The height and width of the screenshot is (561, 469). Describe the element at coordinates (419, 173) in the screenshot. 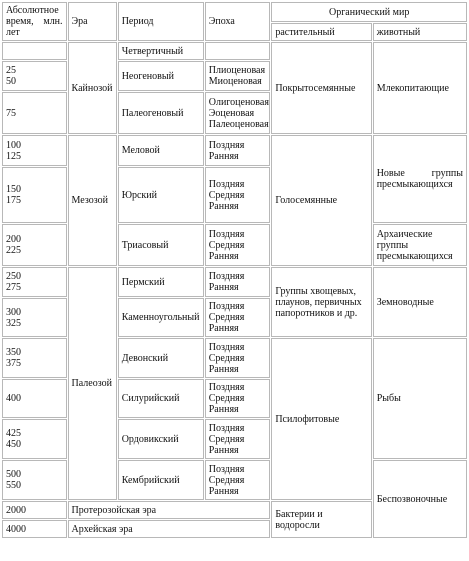

I see `animal-text: Новые группы` at that location.